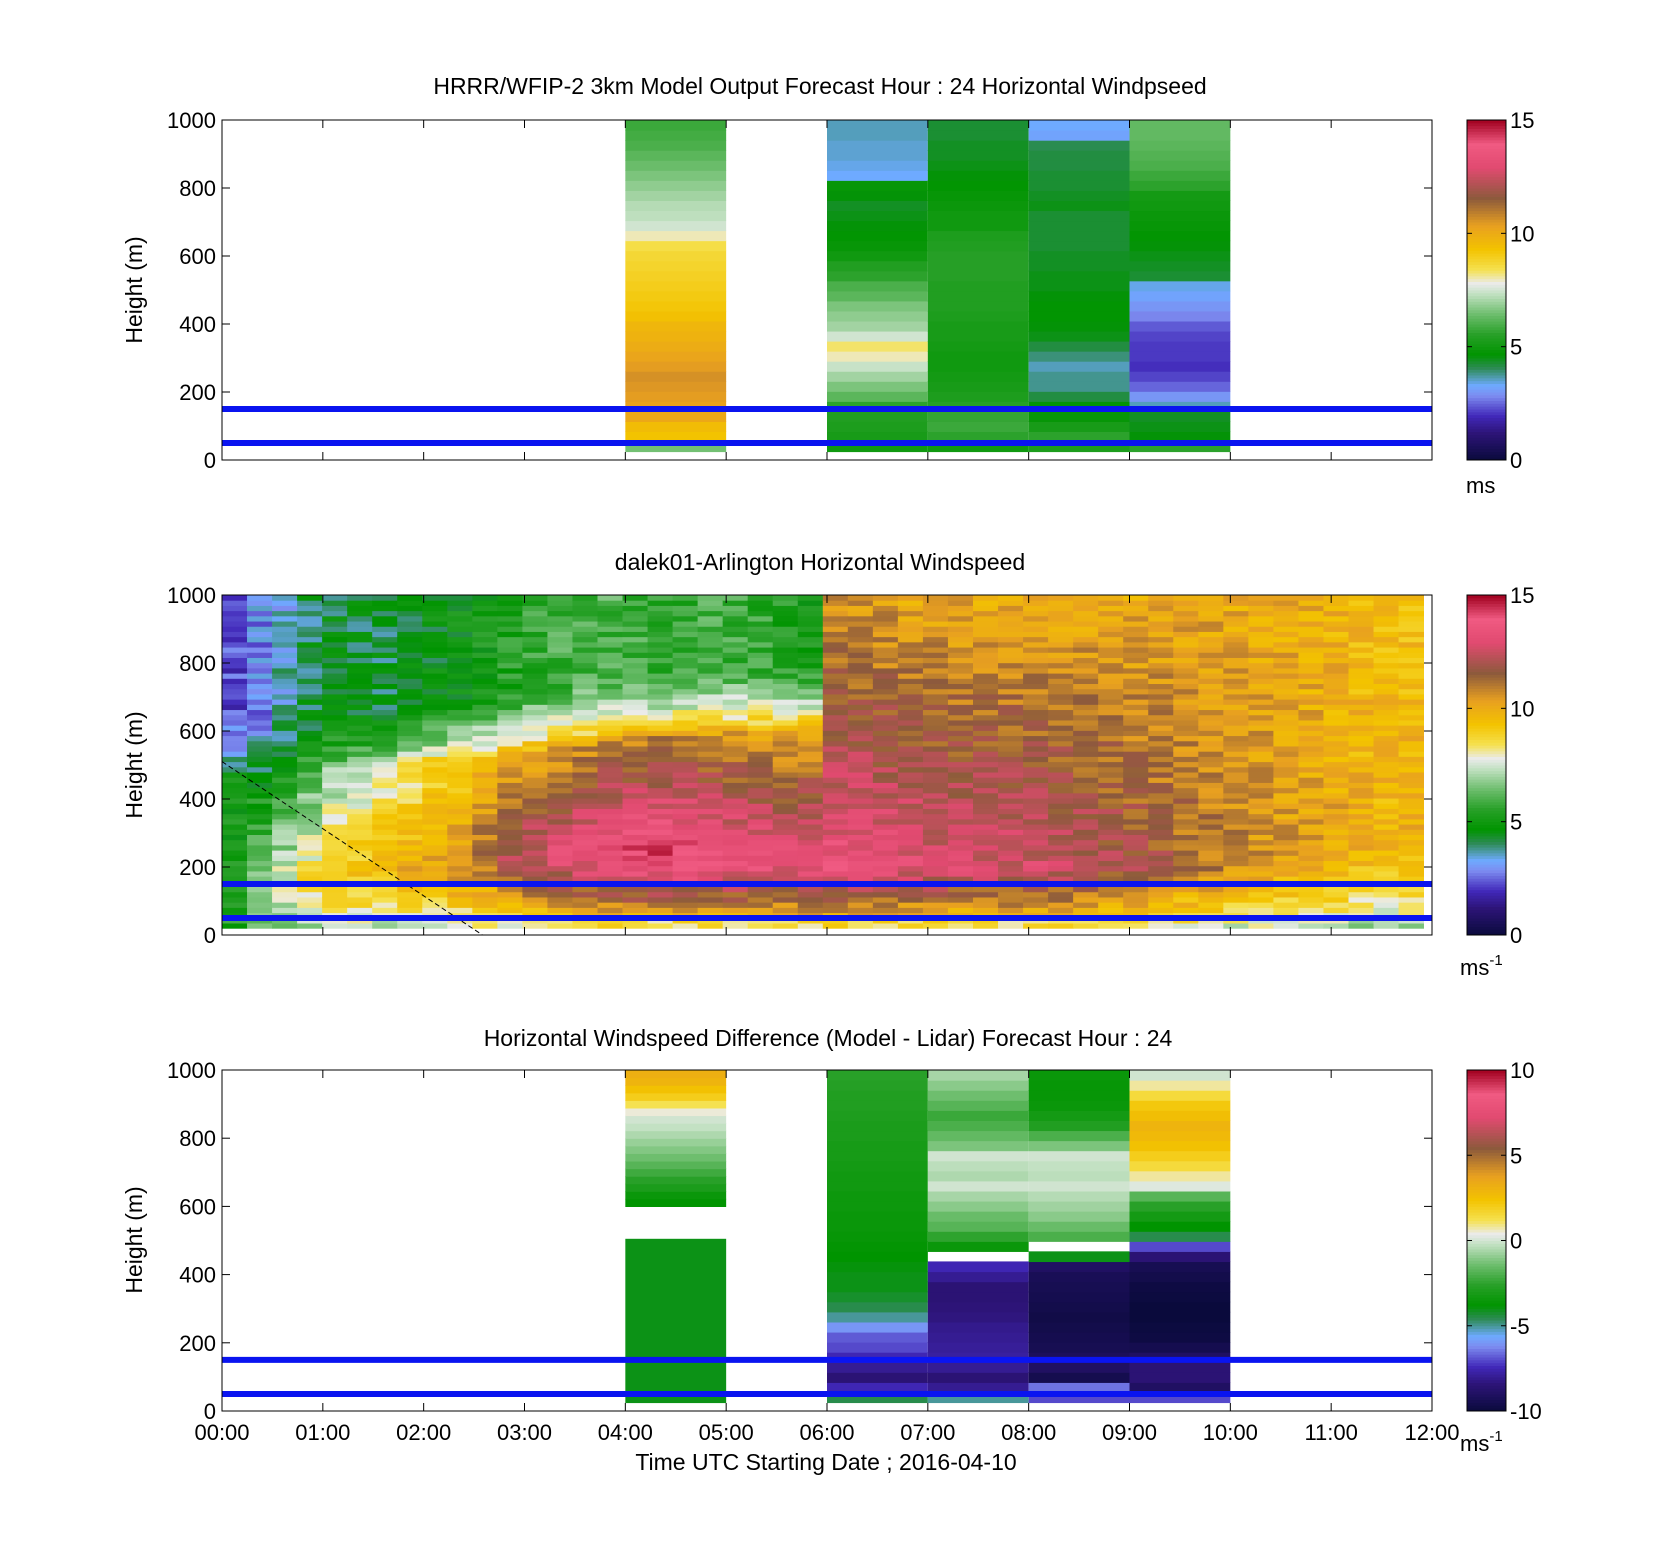 The height and width of the screenshot is (1561, 1680). Describe the element at coordinates (1330, 1432) in the screenshot. I see `x-tick-label: 11:00` at that location.